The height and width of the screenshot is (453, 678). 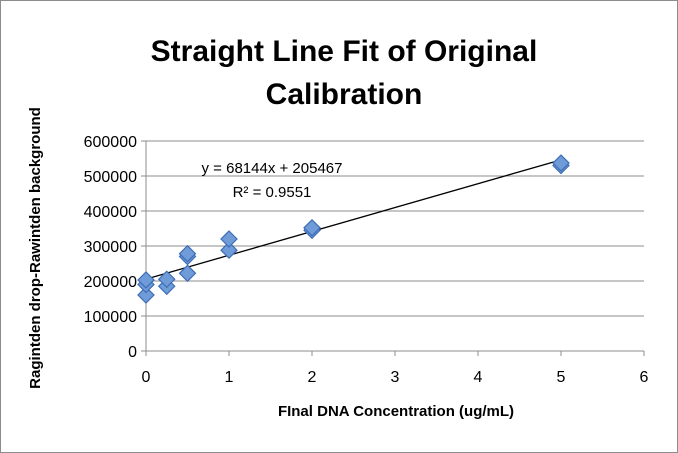 What do you see at coordinates (110, 247) in the screenshot?
I see `y-tick-label: 300000` at bounding box center [110, 247].